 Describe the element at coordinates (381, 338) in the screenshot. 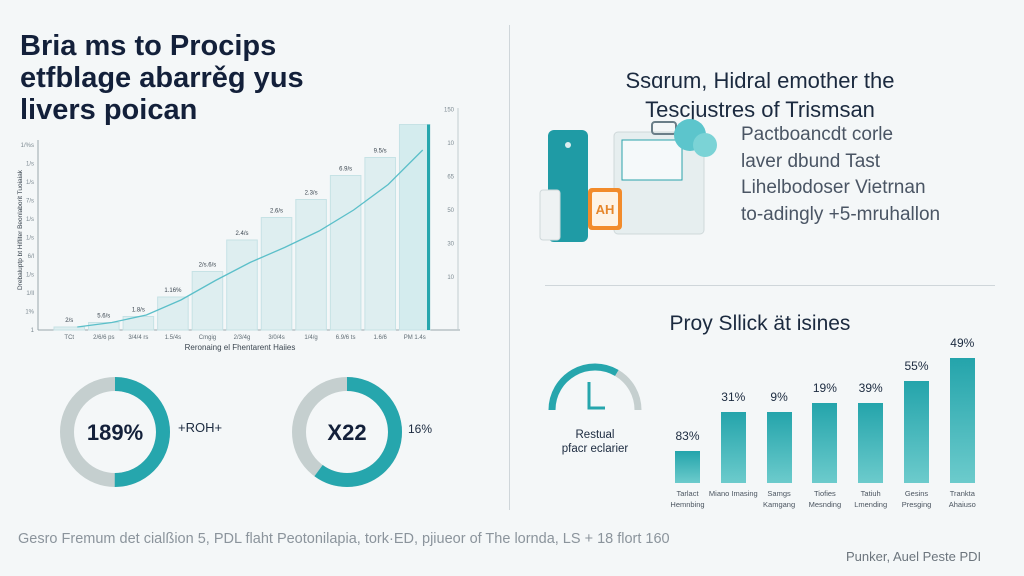

I see `x-tick-label: 1.6/6` at that location.